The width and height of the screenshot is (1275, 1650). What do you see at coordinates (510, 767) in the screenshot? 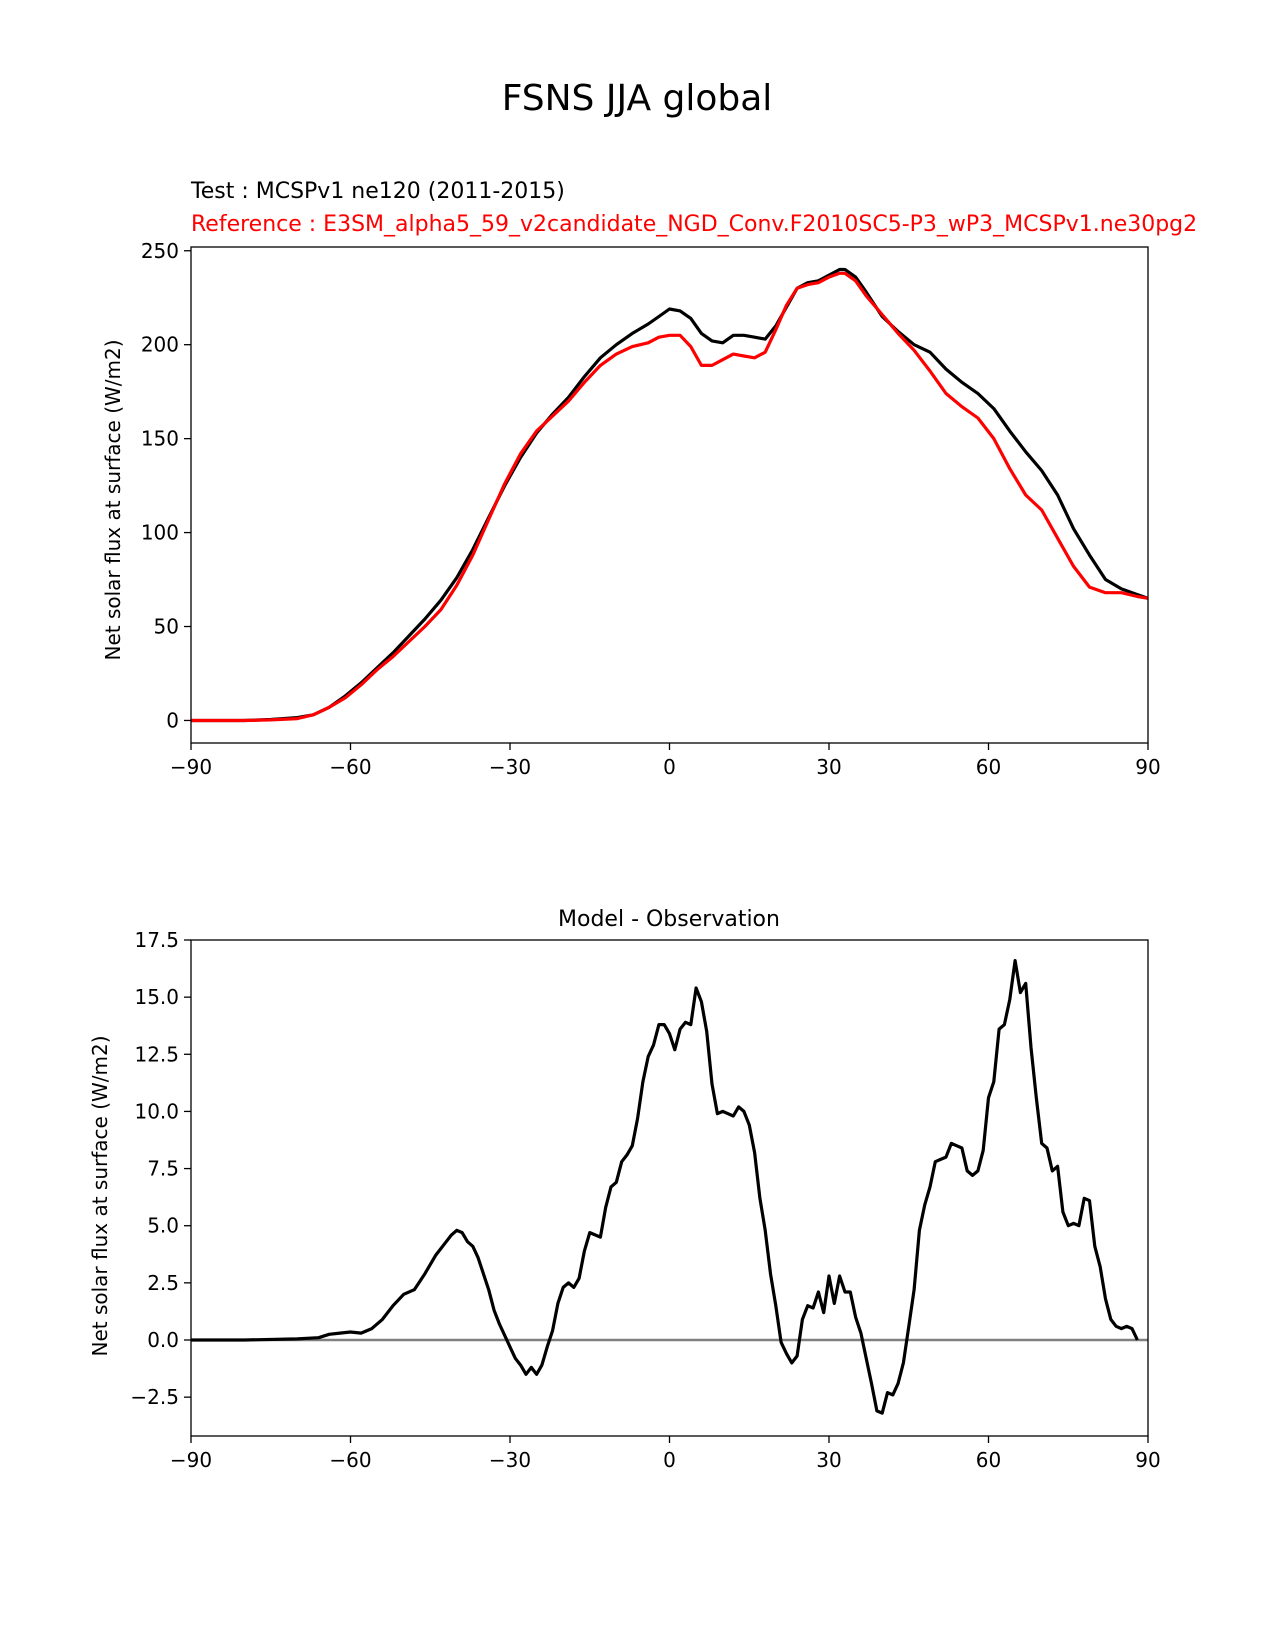
I see `upper-x-tick-label: −30` at bounding box center [510, 767].